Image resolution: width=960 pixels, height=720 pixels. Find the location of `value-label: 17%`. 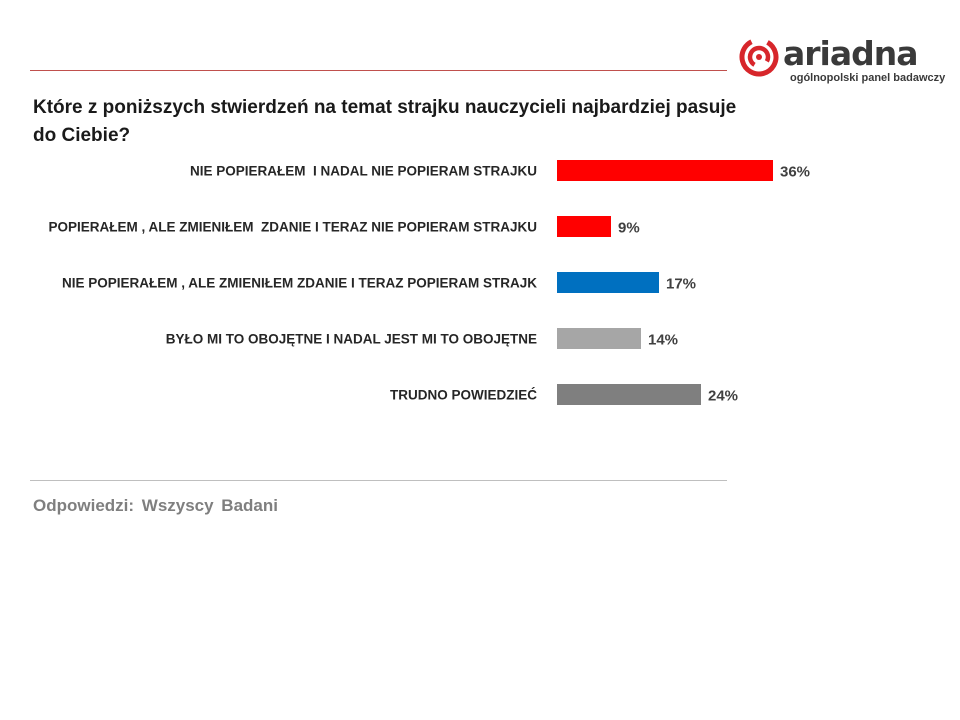

value-label: 17% is located at coordinates (681, 284).